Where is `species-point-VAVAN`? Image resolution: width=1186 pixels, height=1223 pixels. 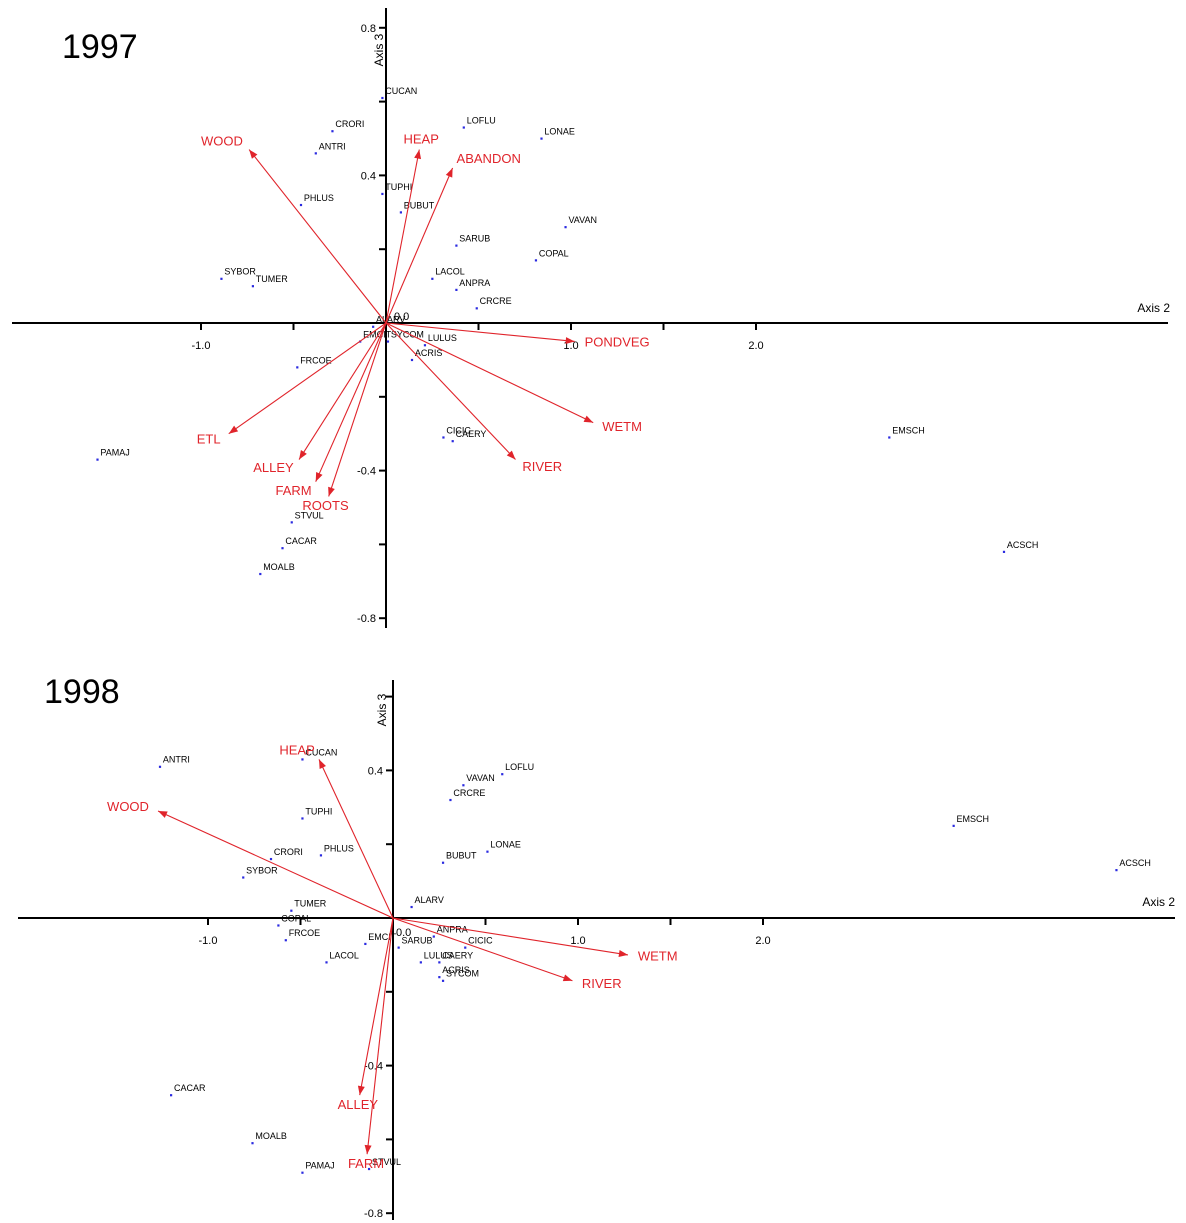
species-point-VAVAN is located at coordinates (463, 785).